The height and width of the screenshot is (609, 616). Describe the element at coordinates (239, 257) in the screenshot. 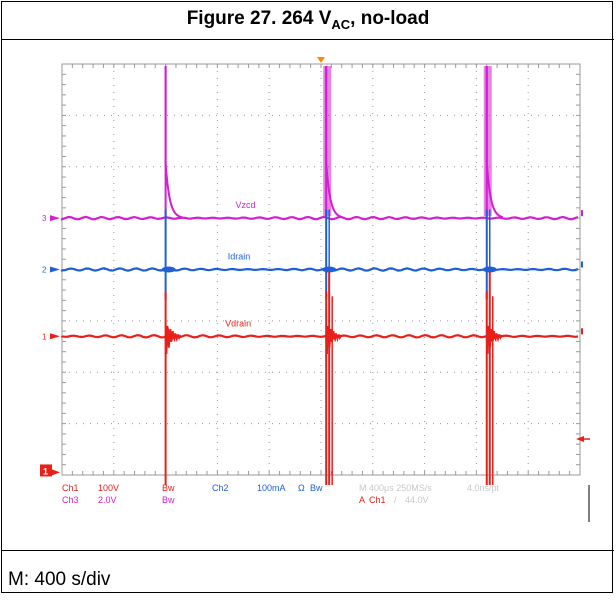

I see `trace-label-idrain: Idrain` at that location.